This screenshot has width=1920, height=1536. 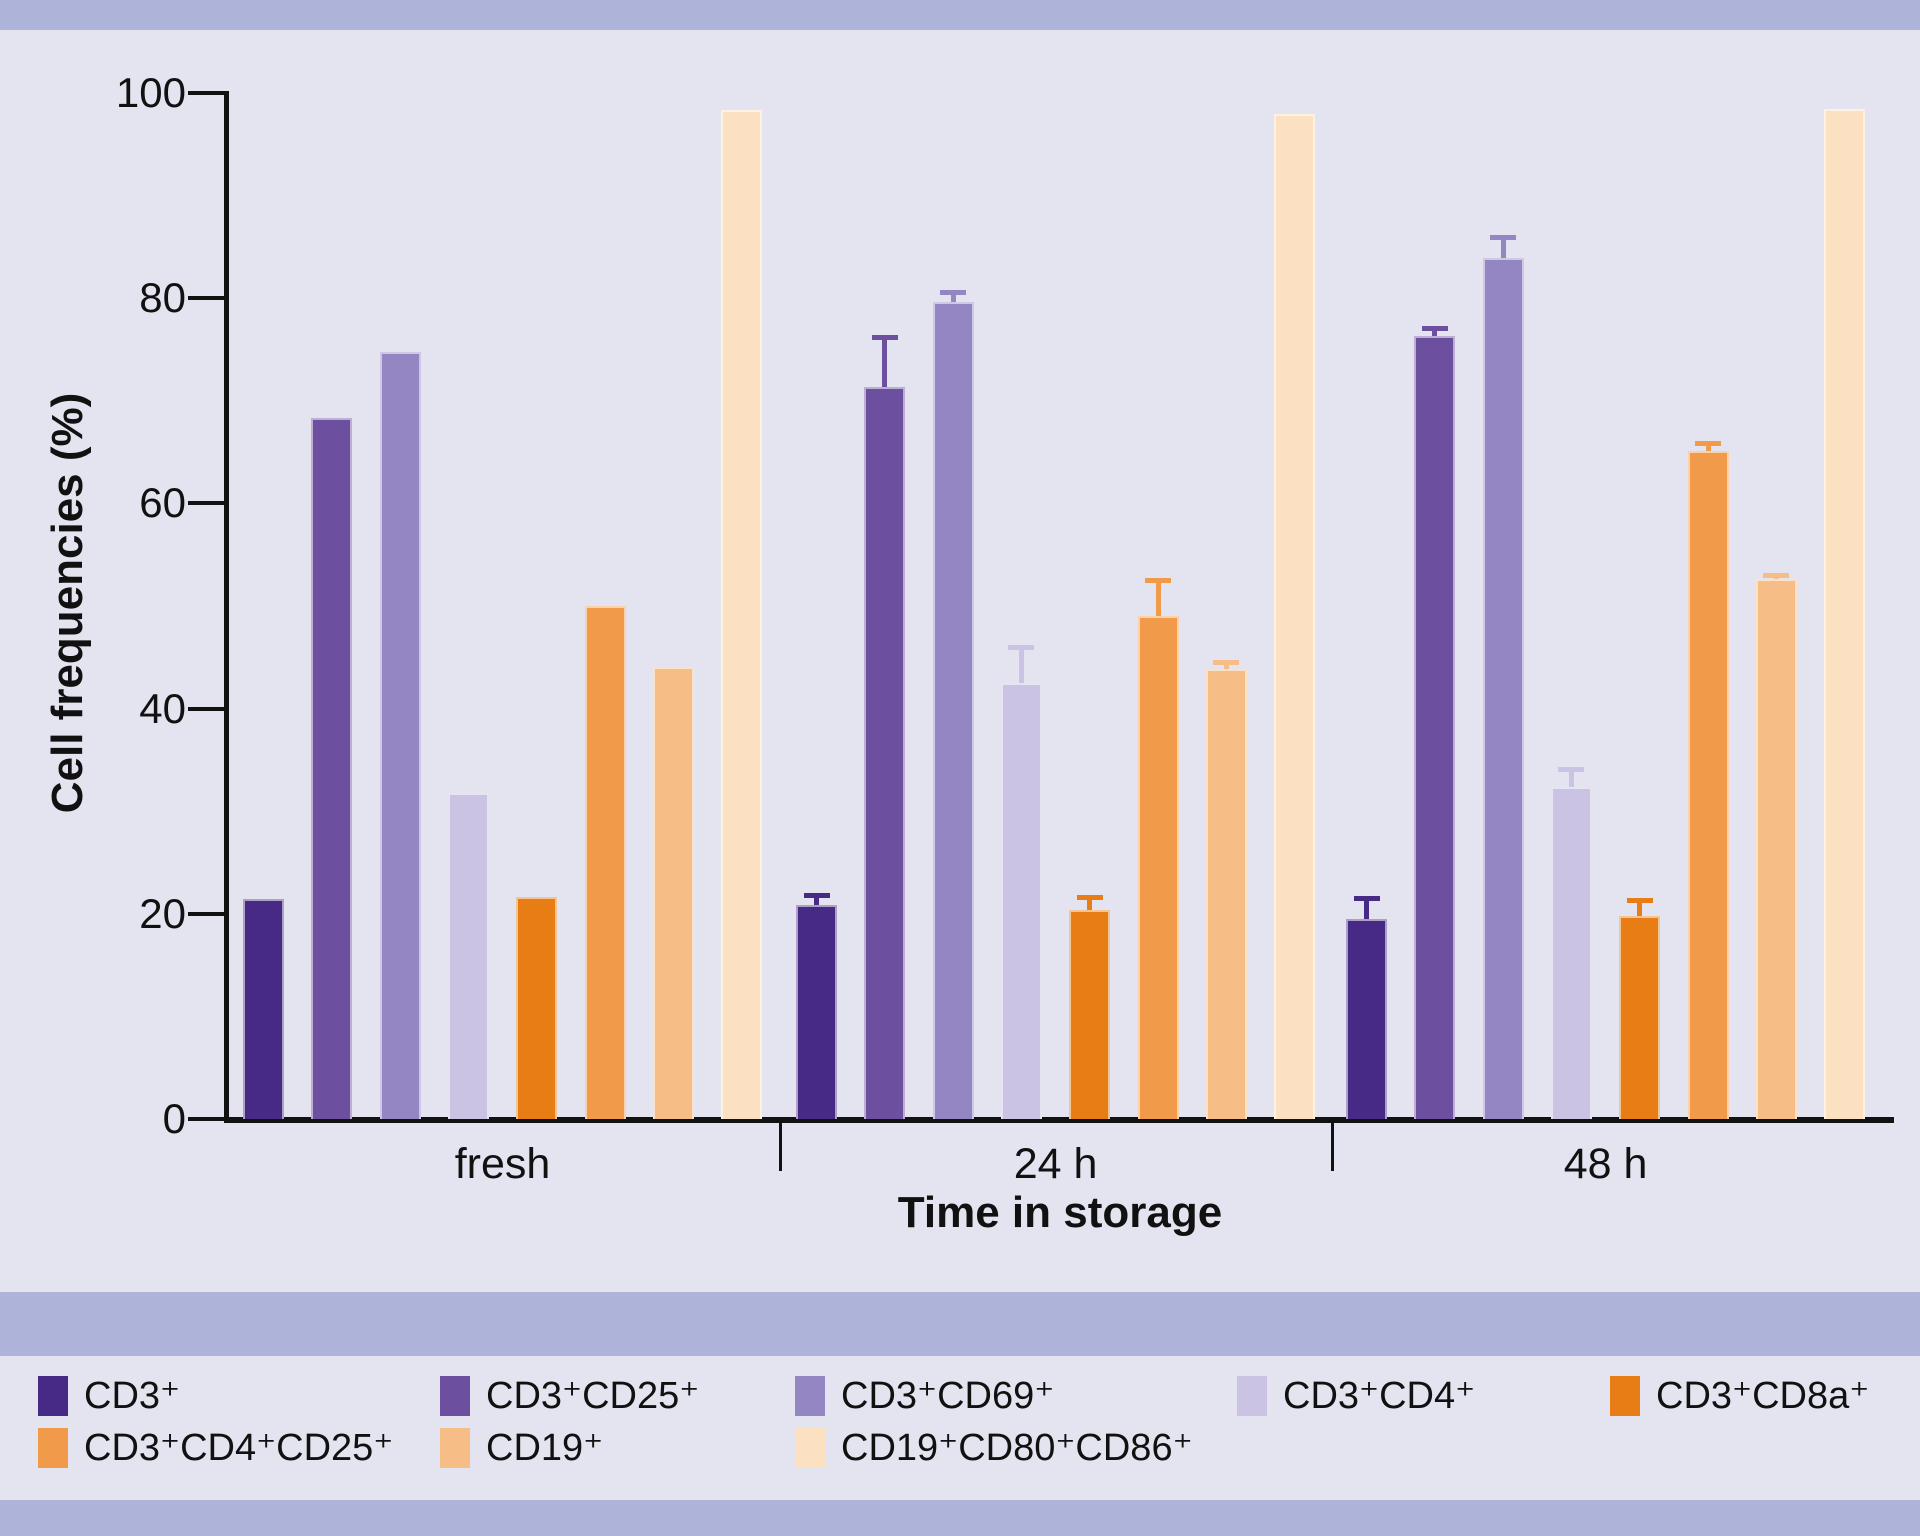 What do you see at coordinates (1625, 1396) in the screenshot?
I see `legend-swatch-cd3cd8a` at bounding box center [1625, 1396].